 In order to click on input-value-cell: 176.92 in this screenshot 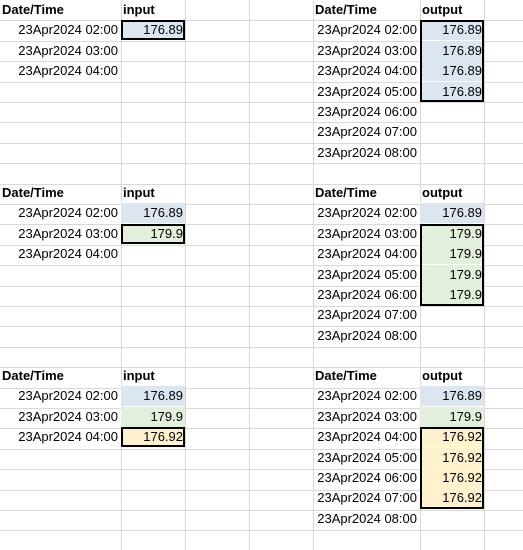, I will do `click(153, 437)`.